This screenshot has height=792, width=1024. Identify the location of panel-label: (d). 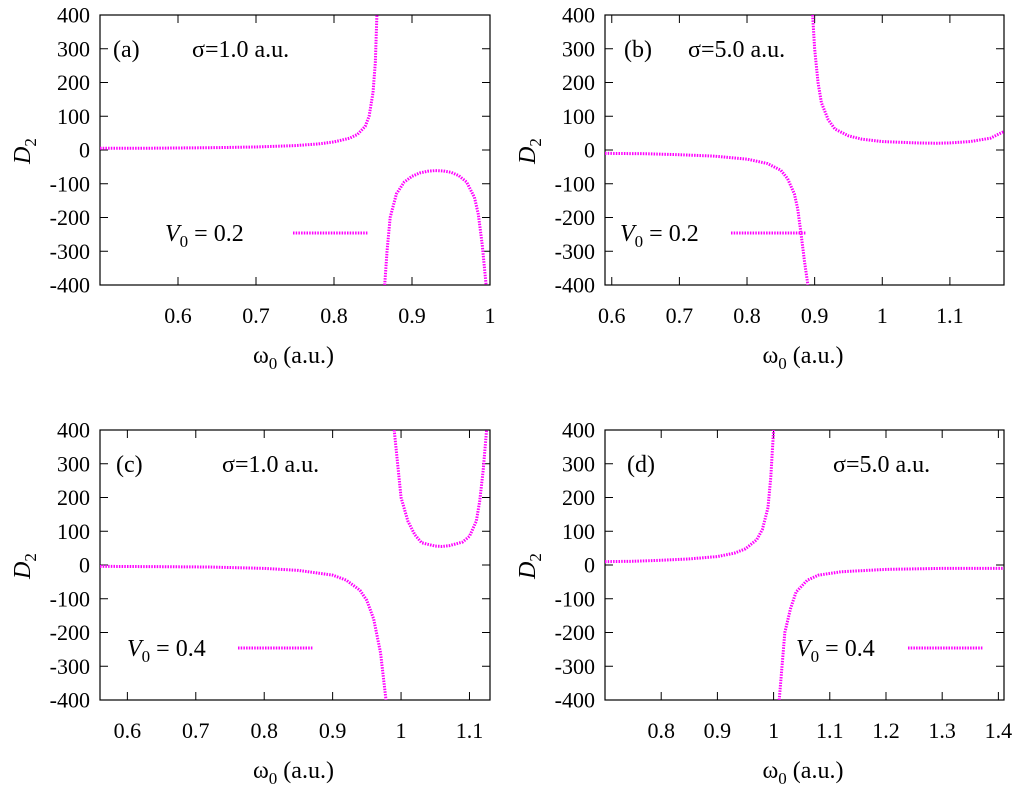
(641, 465).